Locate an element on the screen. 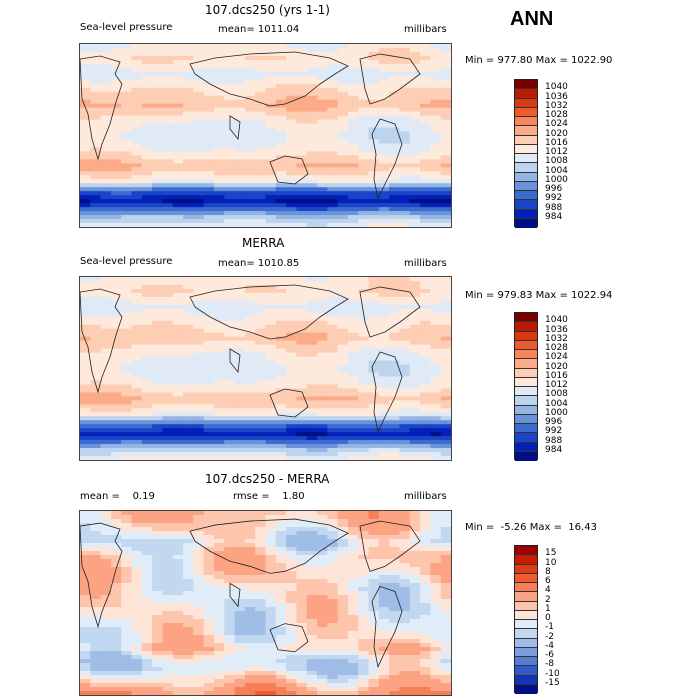 The image size is (700, 700). colorbar-tick-label: 1012 is located at coordinates (556, 152).